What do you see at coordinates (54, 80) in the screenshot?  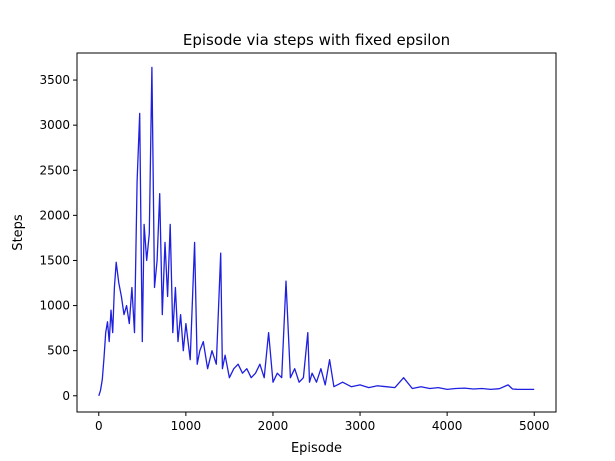 I see `y-tick-label: 3500` at bounding box center [54, 80].